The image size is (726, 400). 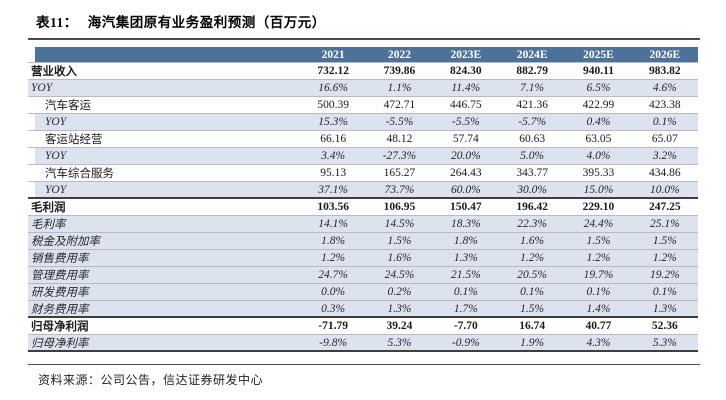 What do you see at coordinates (532, 275) in the screenshot?
I see `cell-value: 20.5%` at bounding box center [532, 275].